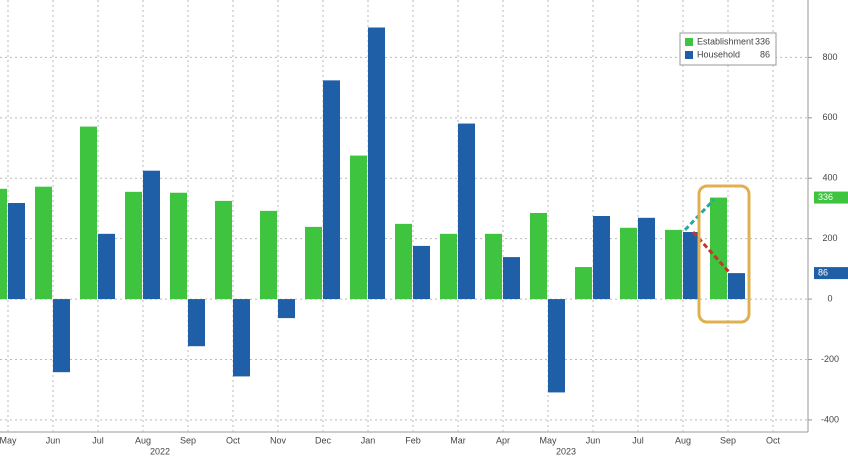 This screenshot has height=459, width=848. What do you see at coordinates (830, 419) in the screenshot?
I see `y-tick-label: -400` at bounding box center [830, 419].